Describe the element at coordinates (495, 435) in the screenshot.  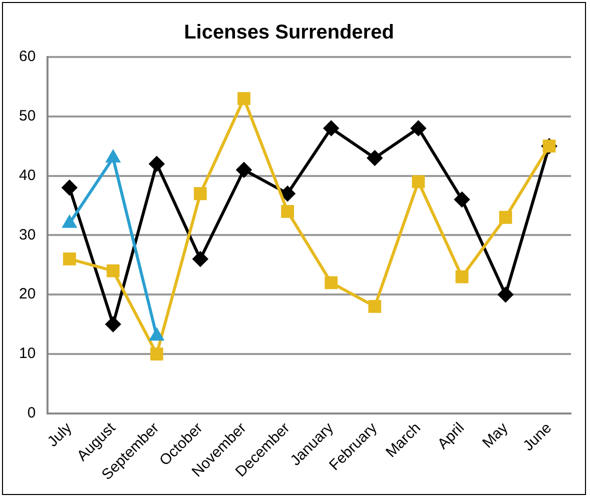
I see `x-tick-label: May` at that location.